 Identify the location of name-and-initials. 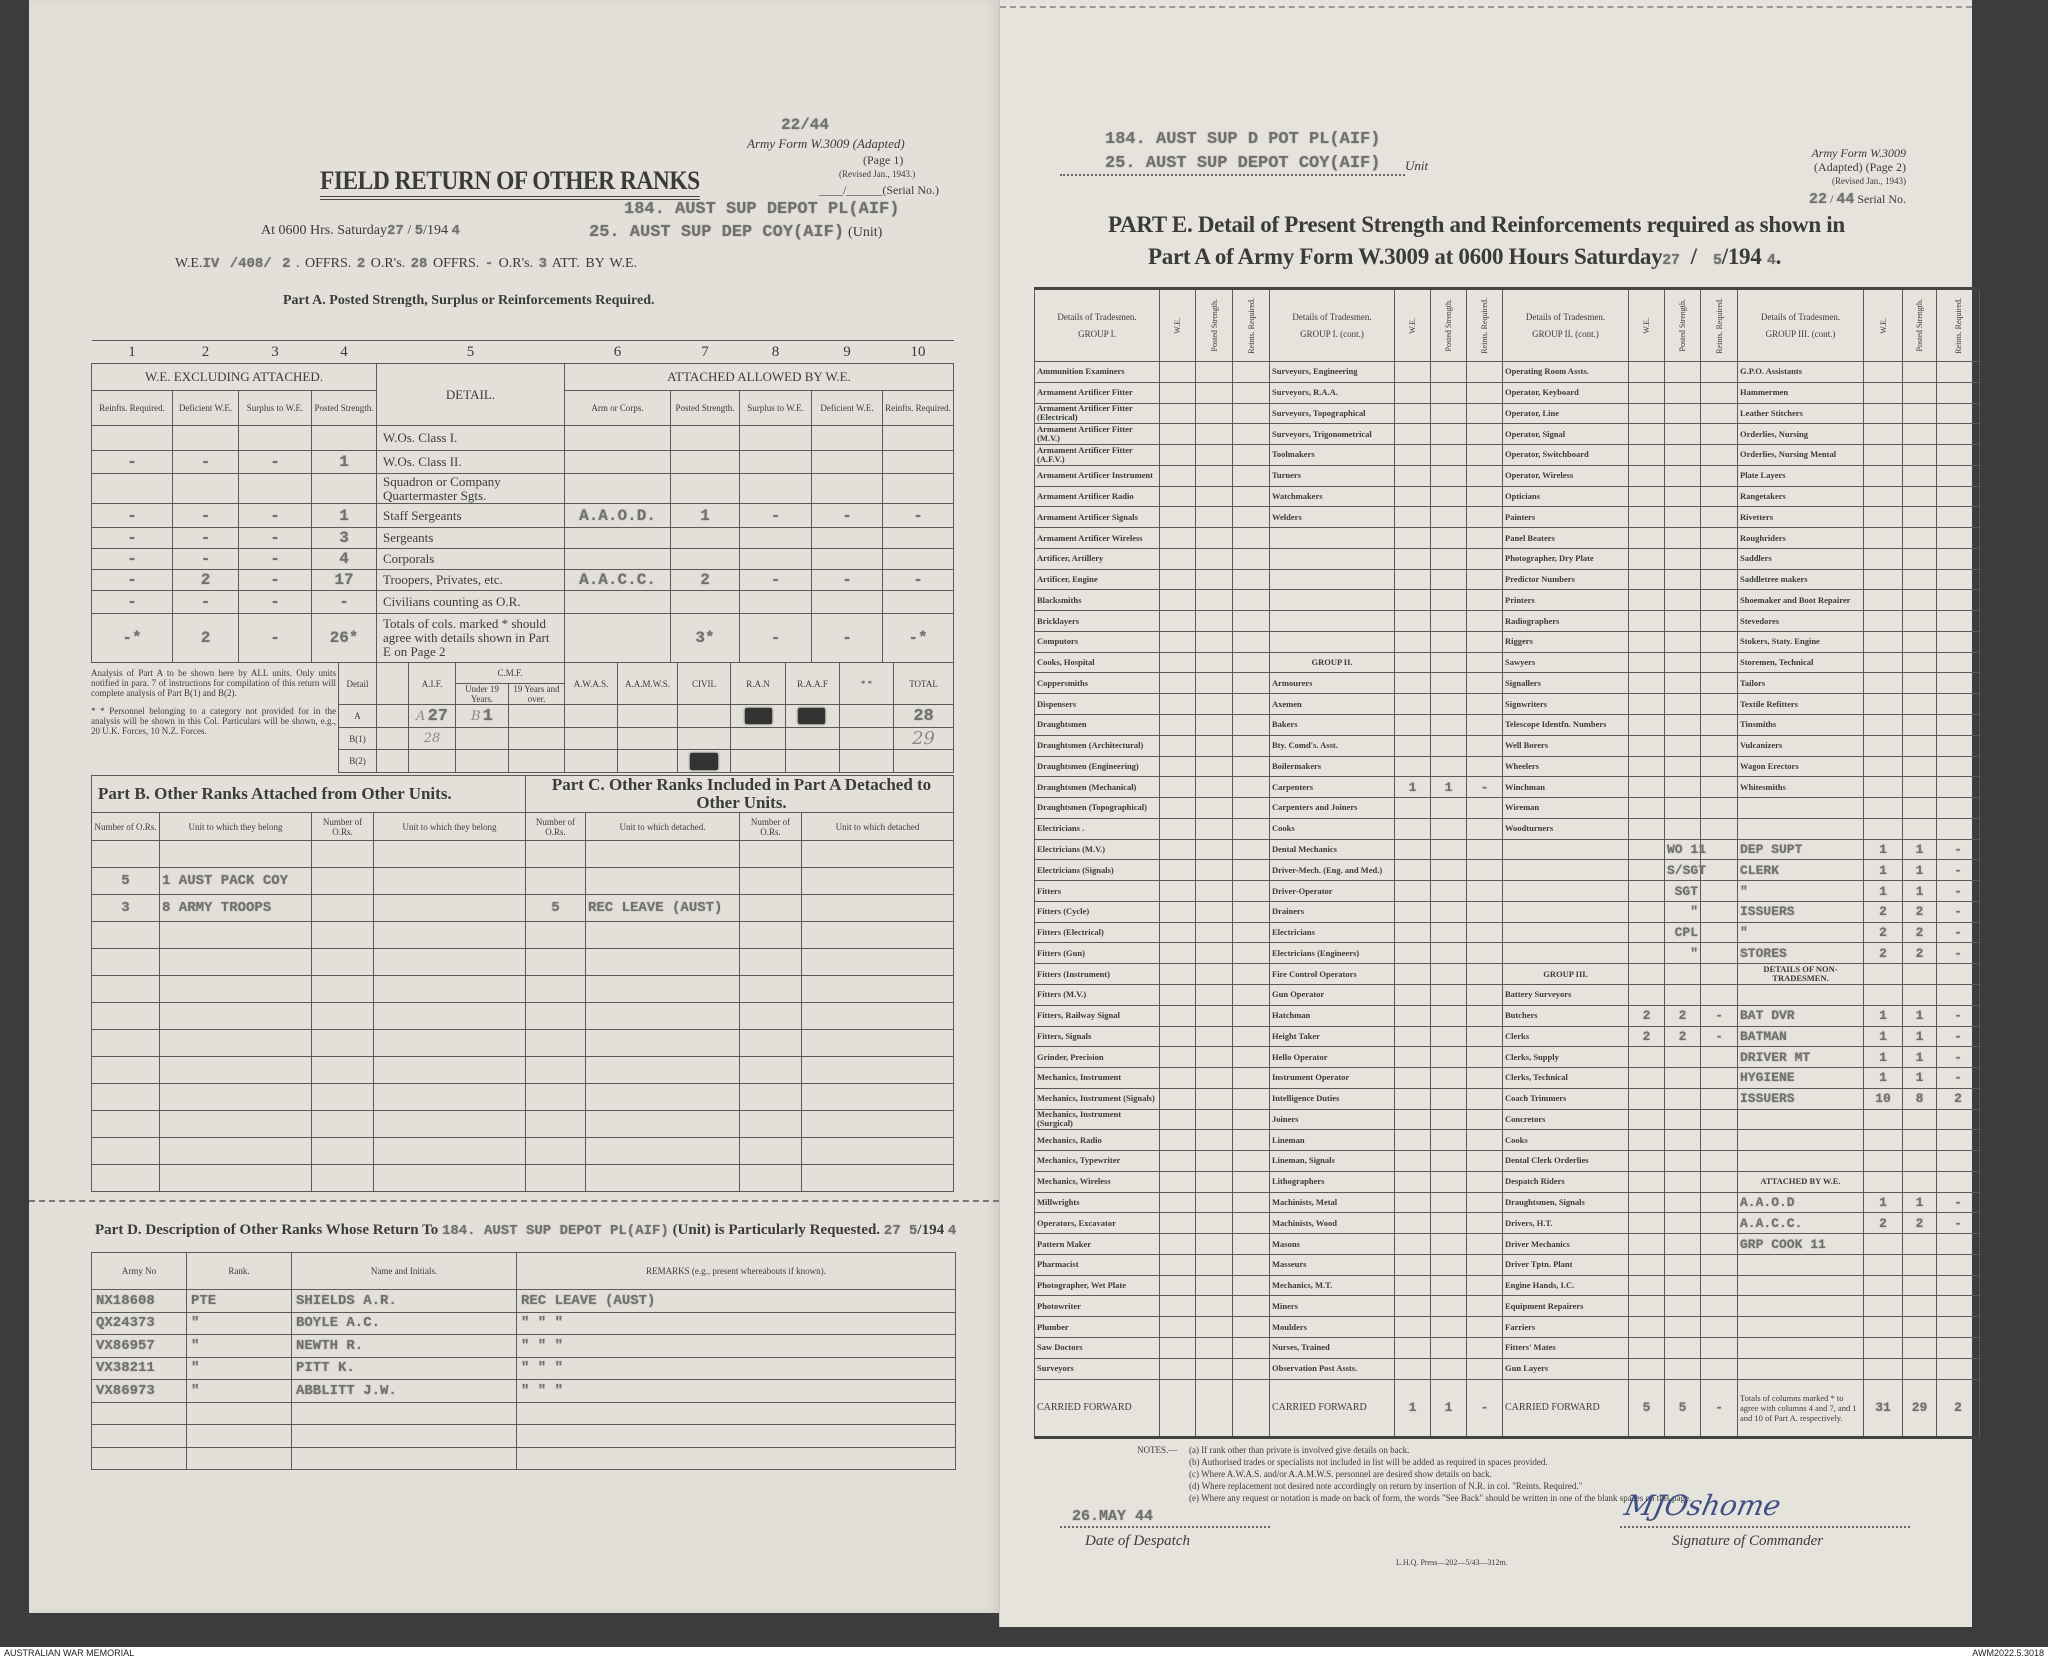
(404, 1436).